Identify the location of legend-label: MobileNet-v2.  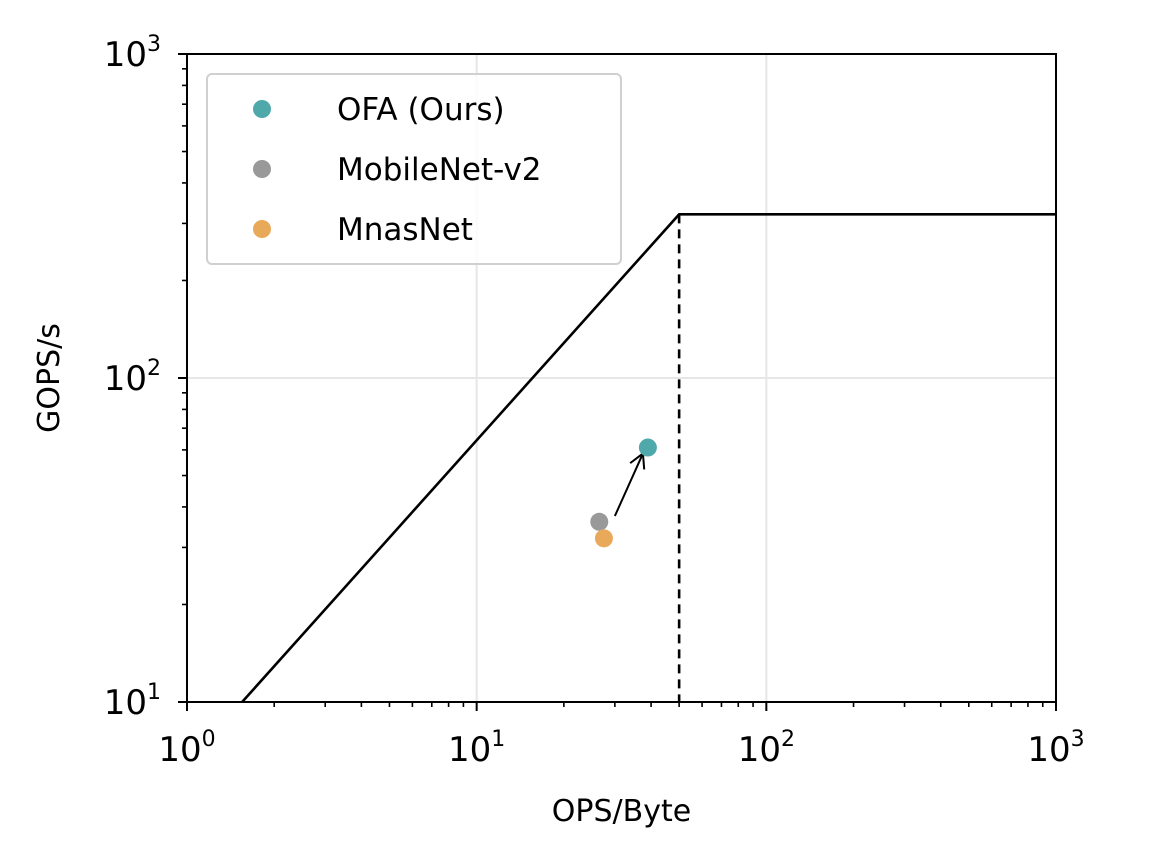
(439, 170).